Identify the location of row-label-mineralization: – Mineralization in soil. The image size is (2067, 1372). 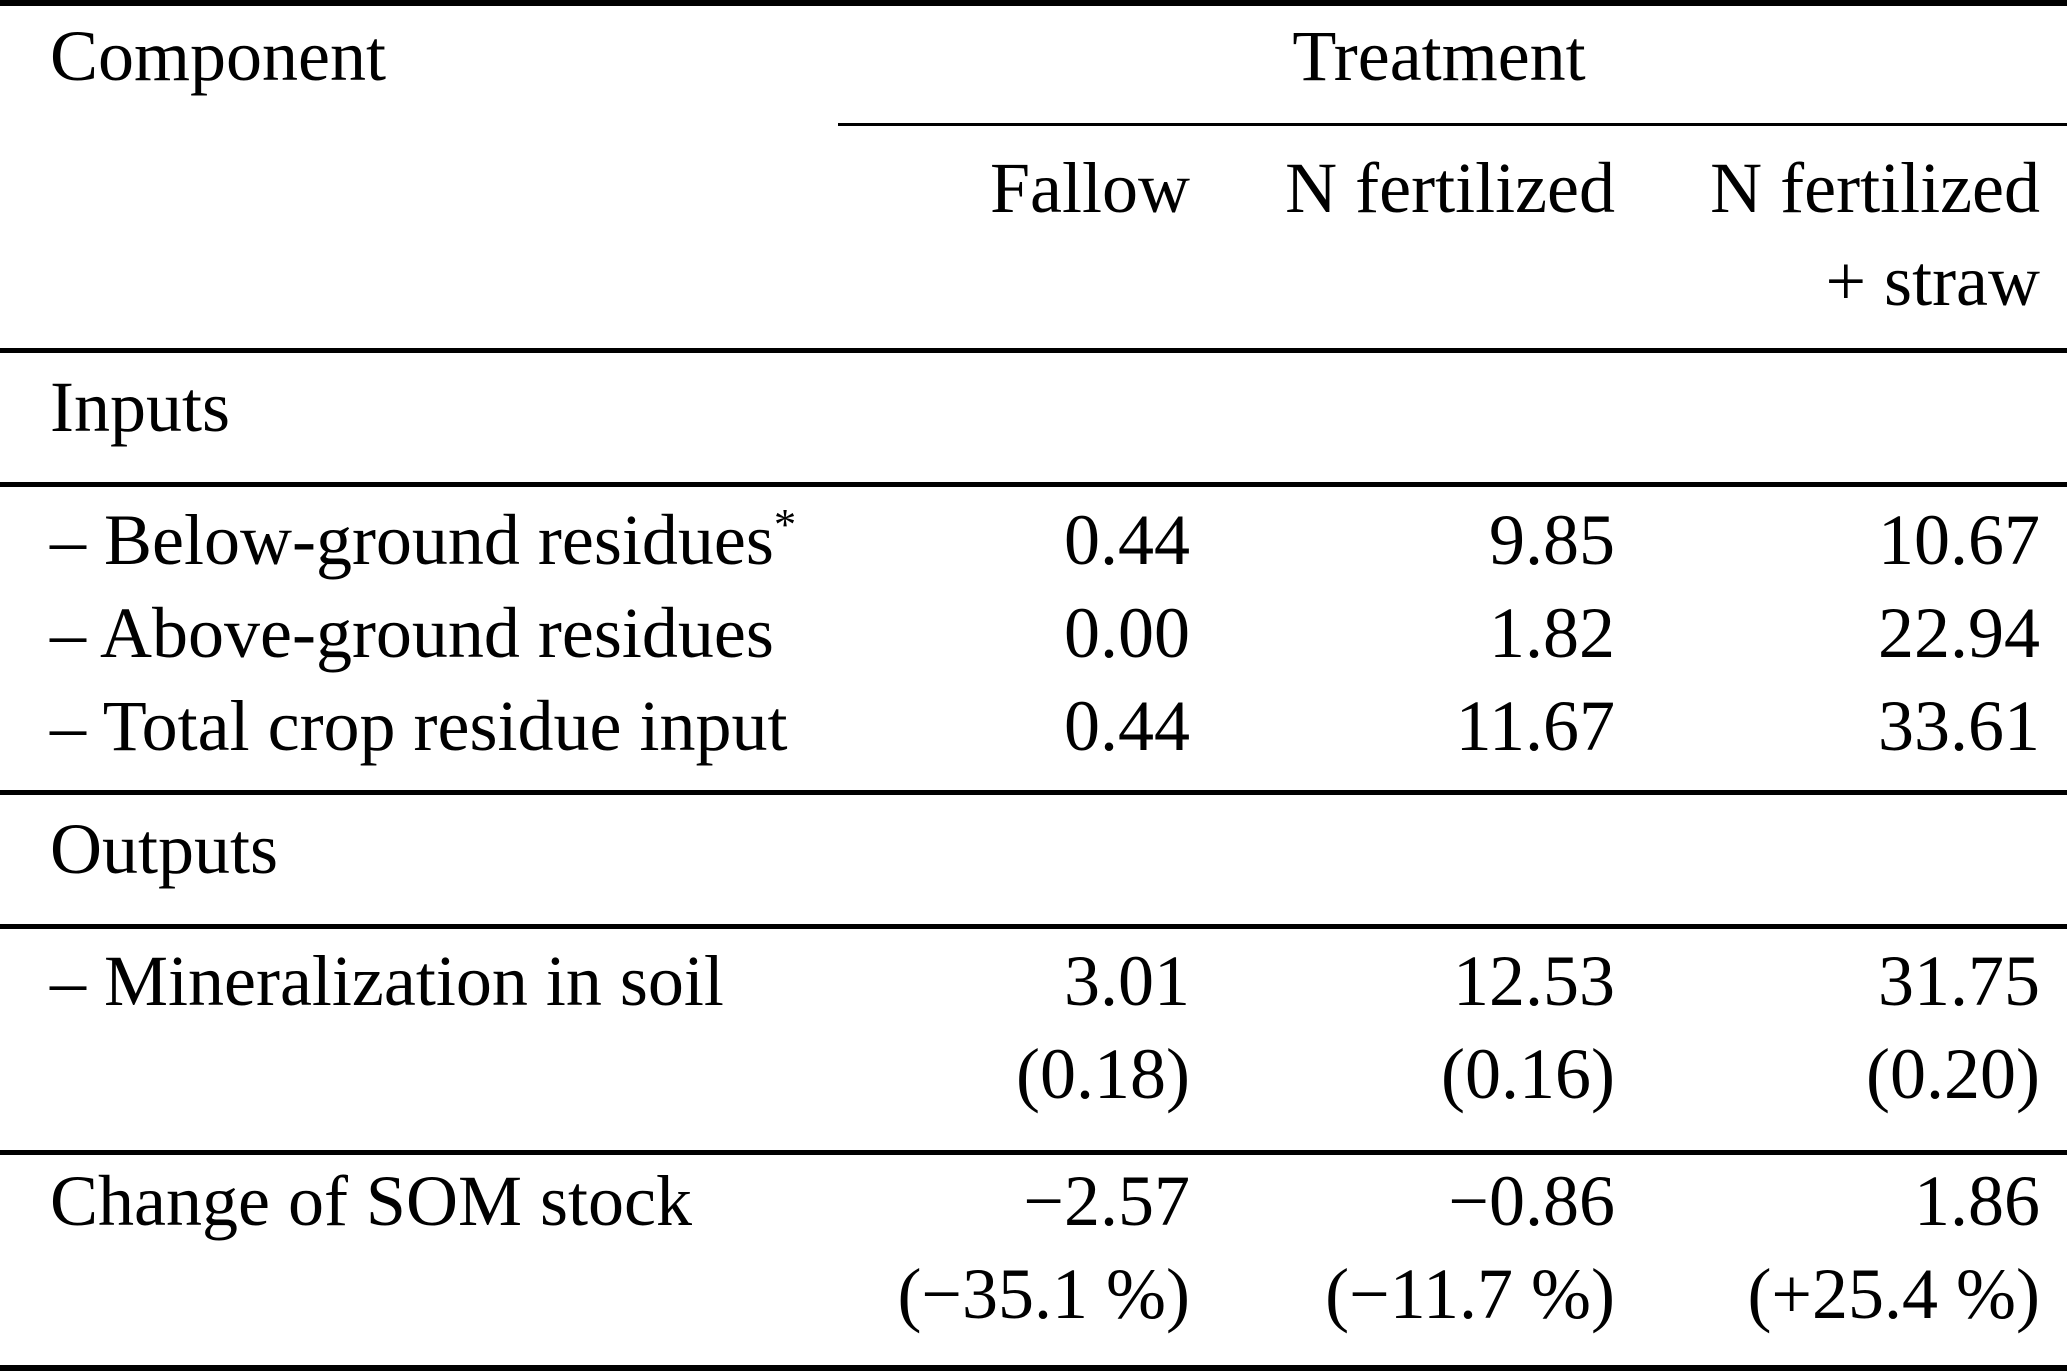
(419, 1039).